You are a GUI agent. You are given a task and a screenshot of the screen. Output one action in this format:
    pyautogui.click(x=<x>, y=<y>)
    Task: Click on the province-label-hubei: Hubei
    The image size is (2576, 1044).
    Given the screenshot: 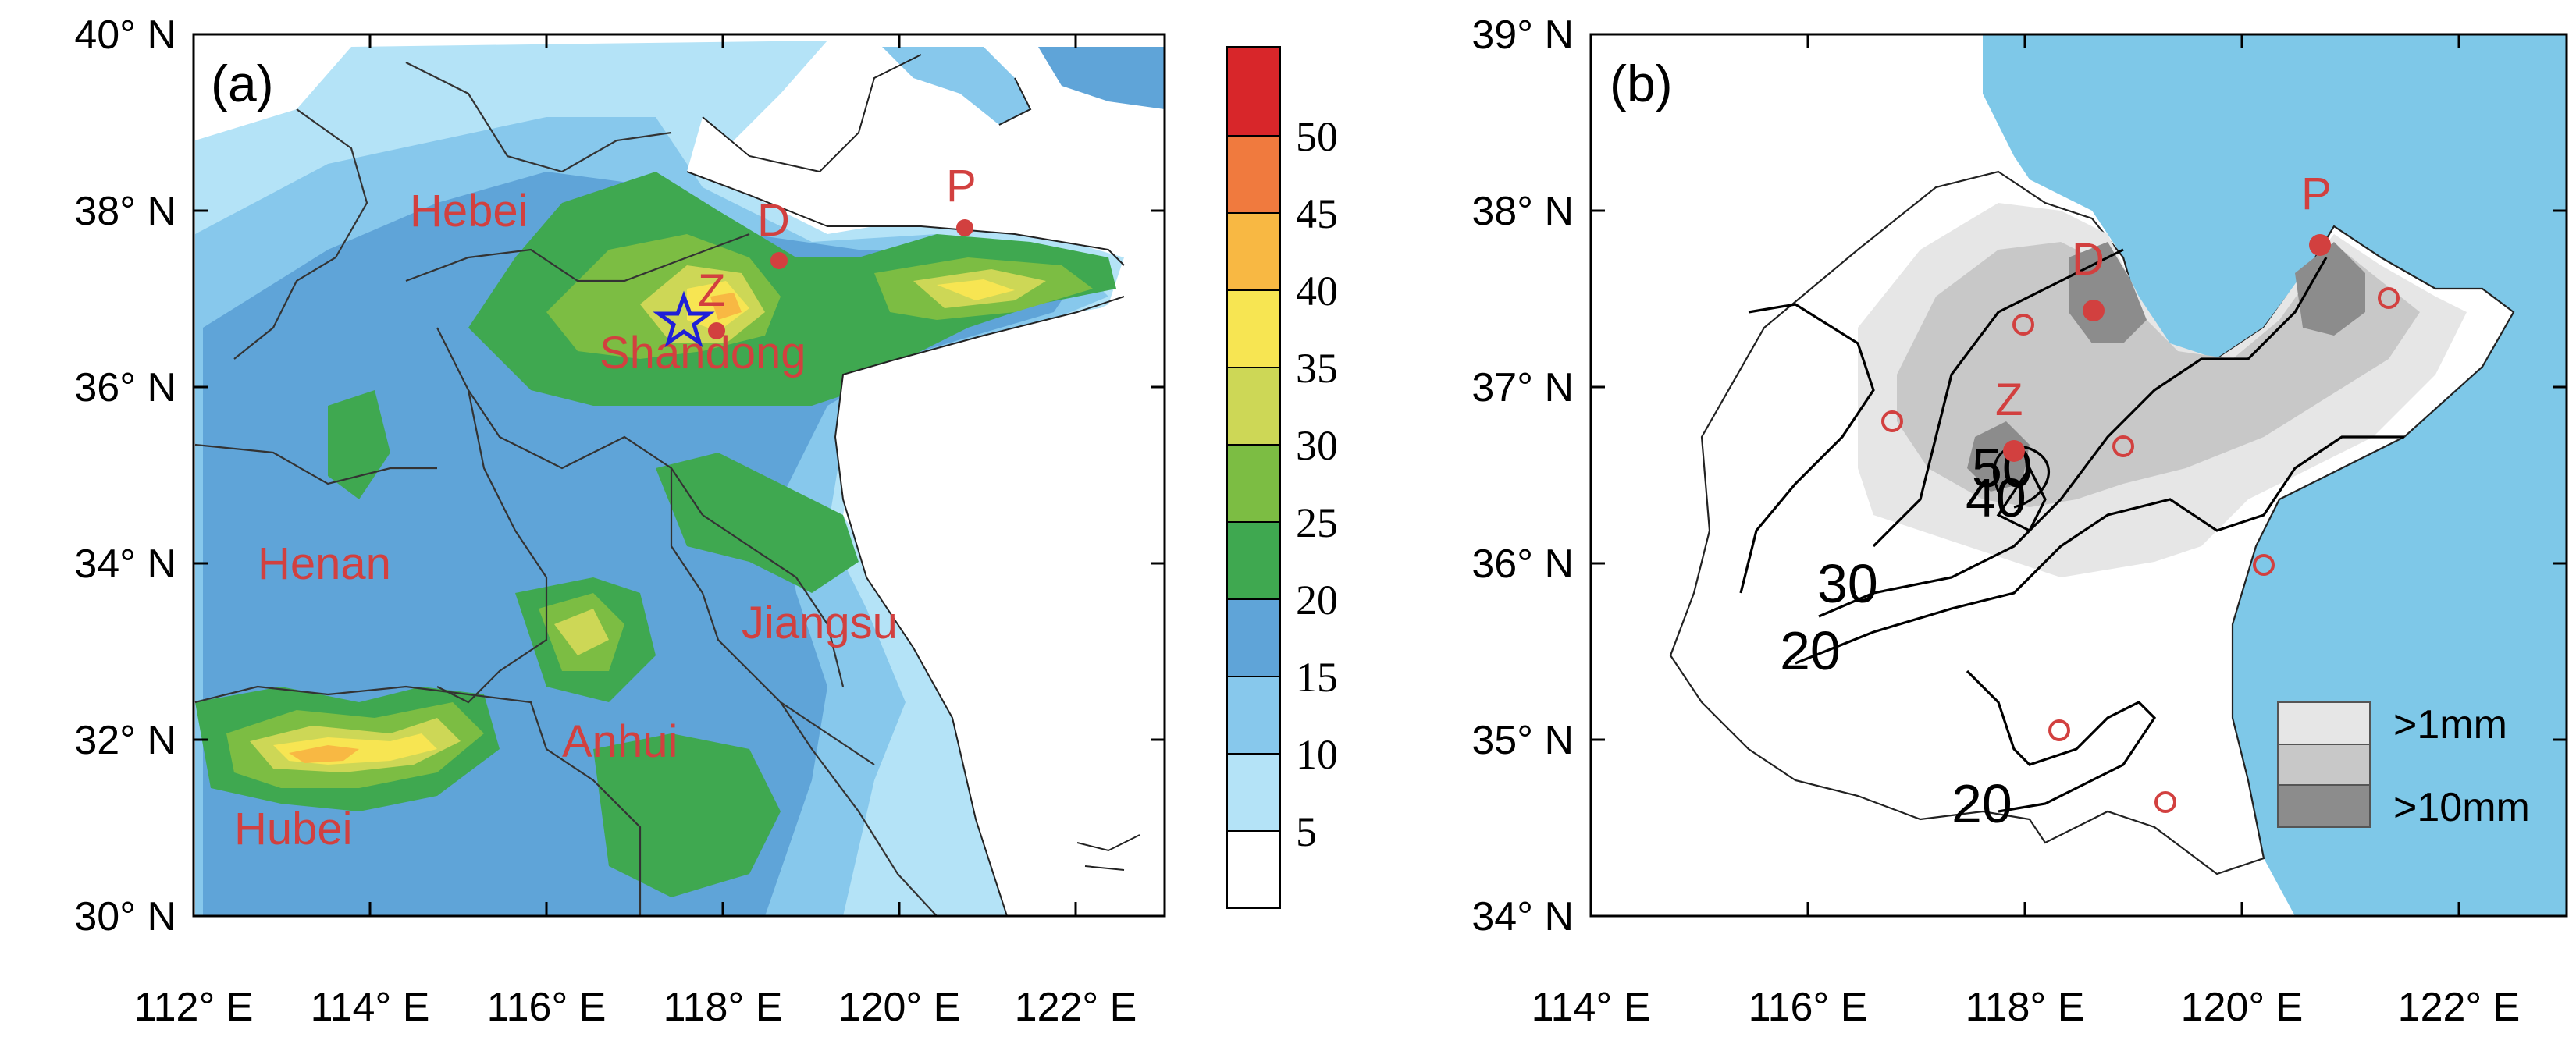 What is the action you would take?
    pyautogui.click(x=293, y=829)
    